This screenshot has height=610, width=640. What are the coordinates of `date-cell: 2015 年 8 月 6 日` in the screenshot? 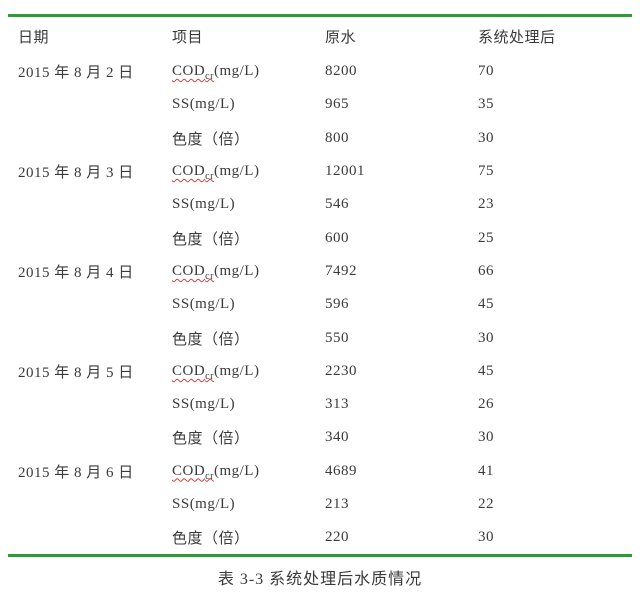 It's located at (76, 472).